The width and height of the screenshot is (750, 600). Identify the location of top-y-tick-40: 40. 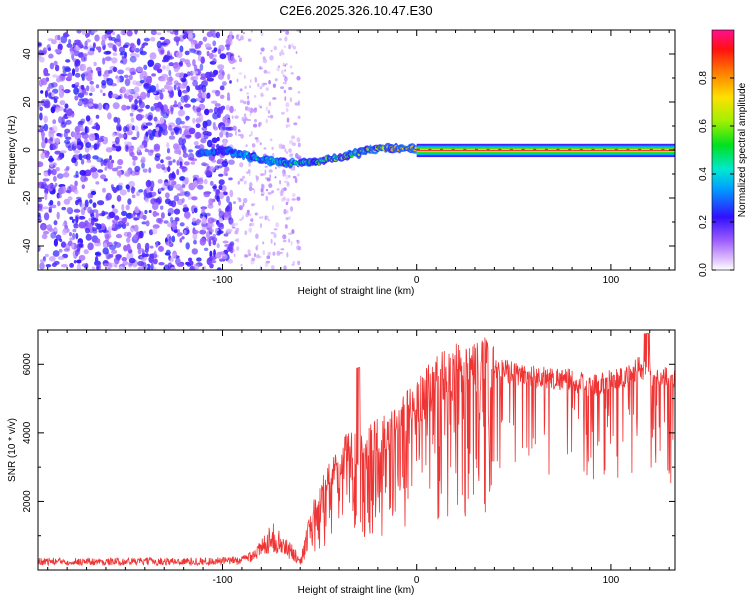
(27, 54).